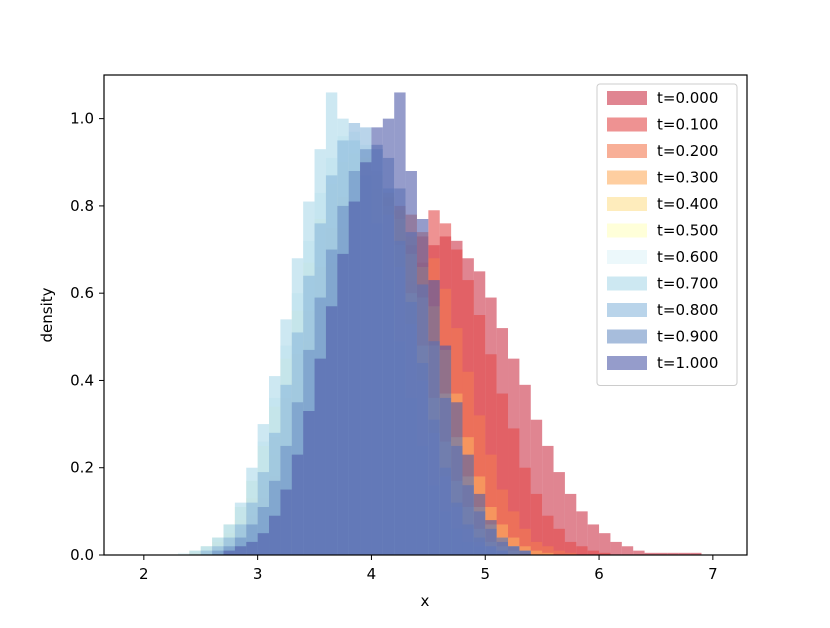 The width and height of the screenshot is (830, 628). I want to click on y-tick-label: 0.4, so click(82, 380).